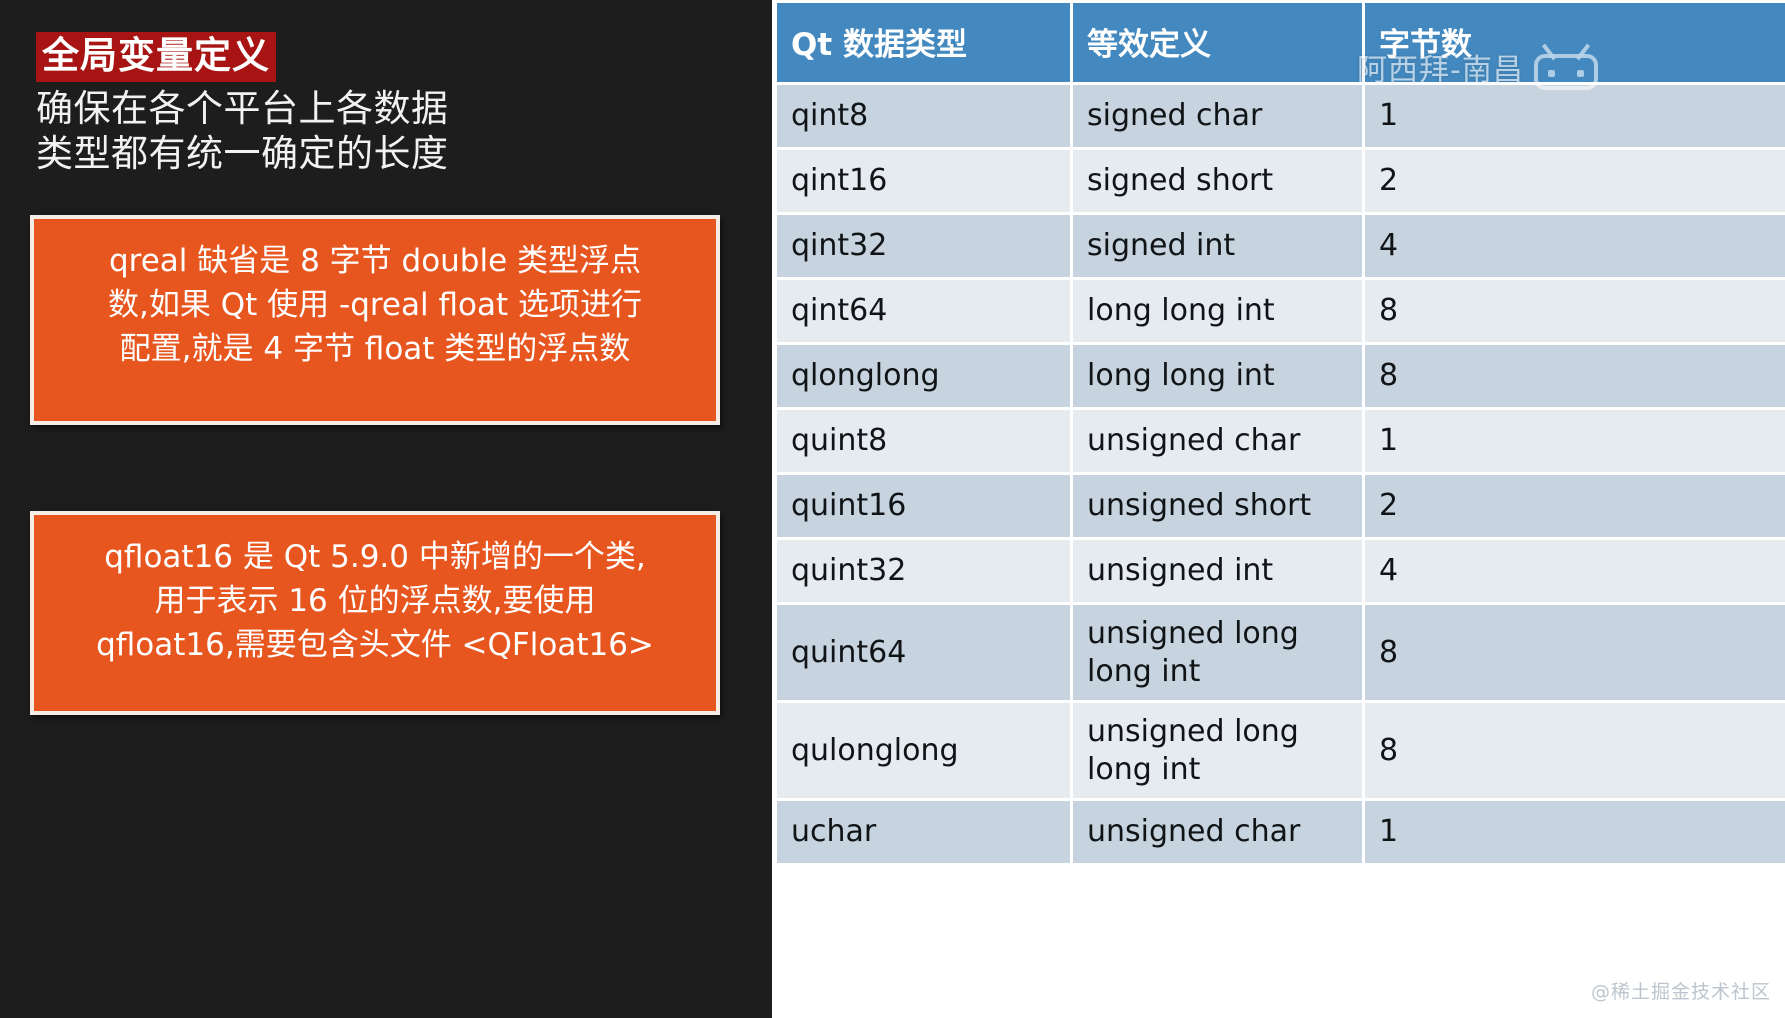  I want to click on callout-qreal-line-1: qreal 缺省是 8 字节 double 类型浮点, so click(375, 261).